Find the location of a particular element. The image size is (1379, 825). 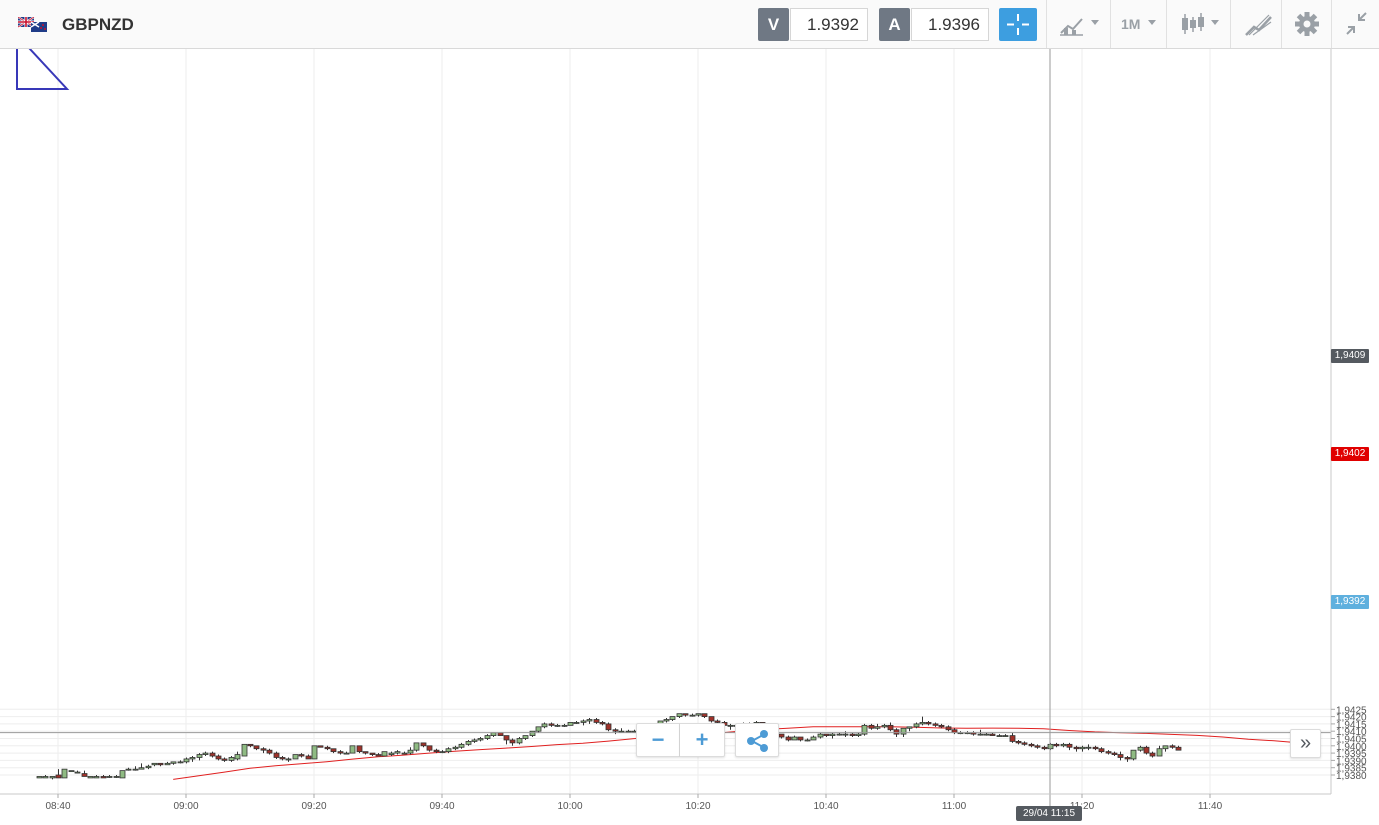

crosshair-button is located at coordinates (1018, 24).